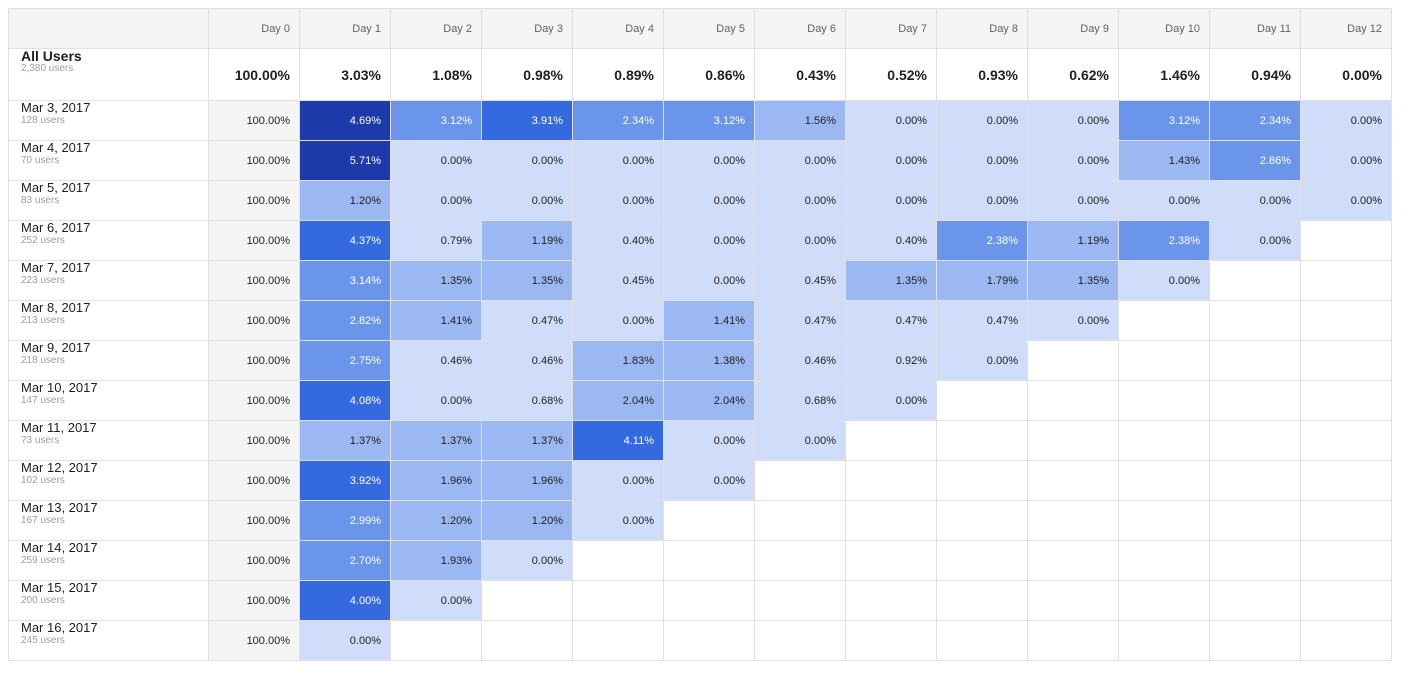  I want to click on cohort-size: 2,380 users, so click(47, 68).